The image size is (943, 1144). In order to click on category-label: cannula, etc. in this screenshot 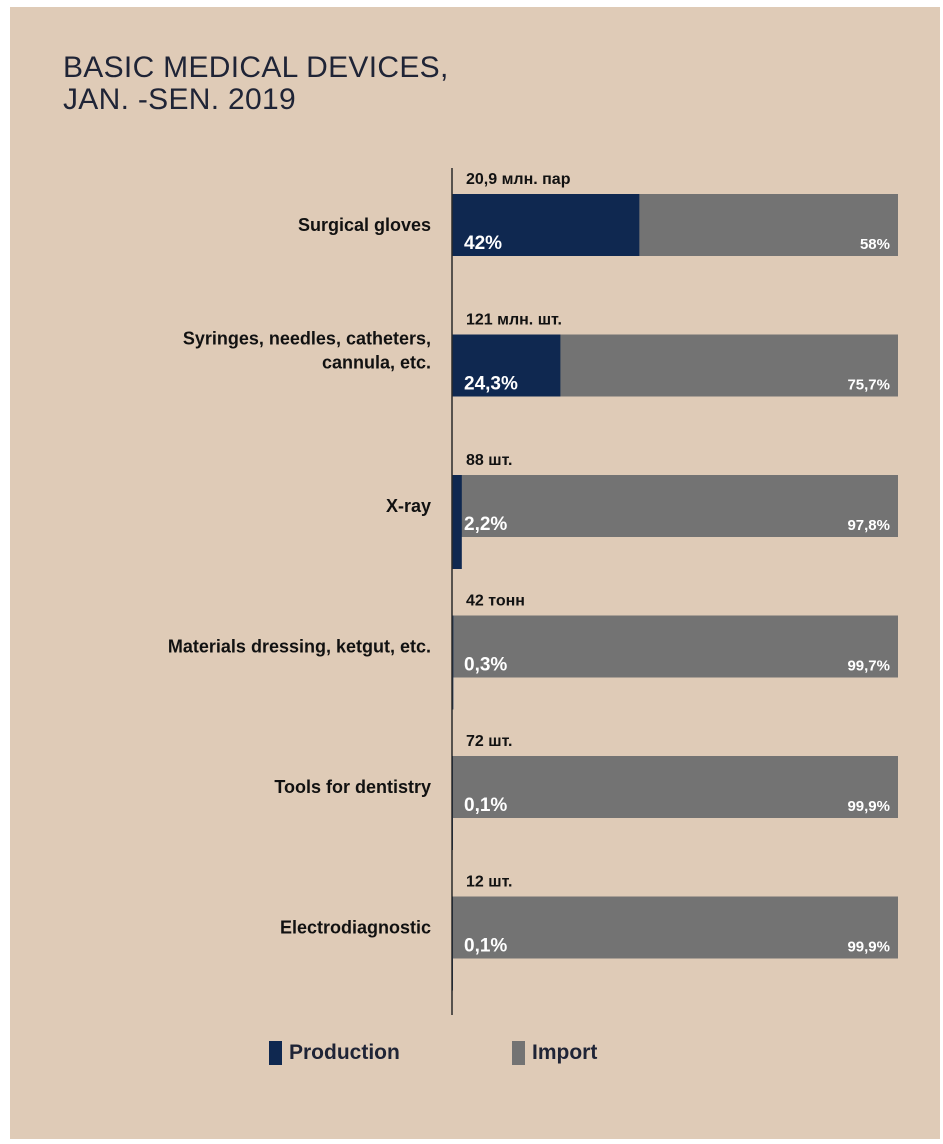, I will do `click(376, 363)`.